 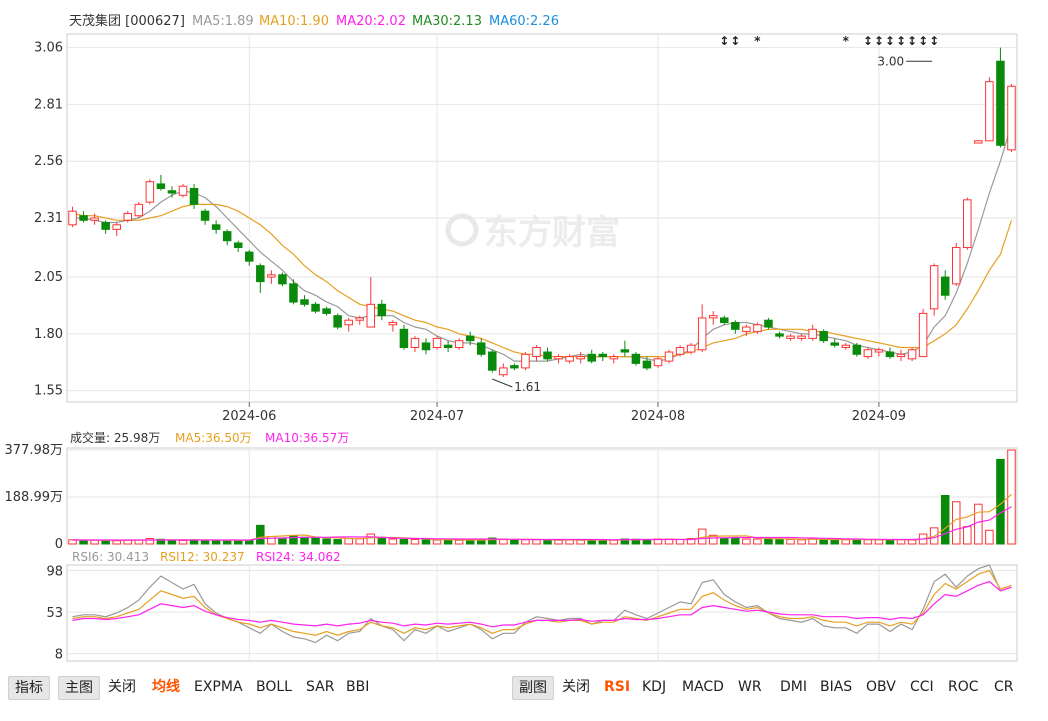 I want to click on toolbar-right-button: 关闭, so click(x=576, y=687).